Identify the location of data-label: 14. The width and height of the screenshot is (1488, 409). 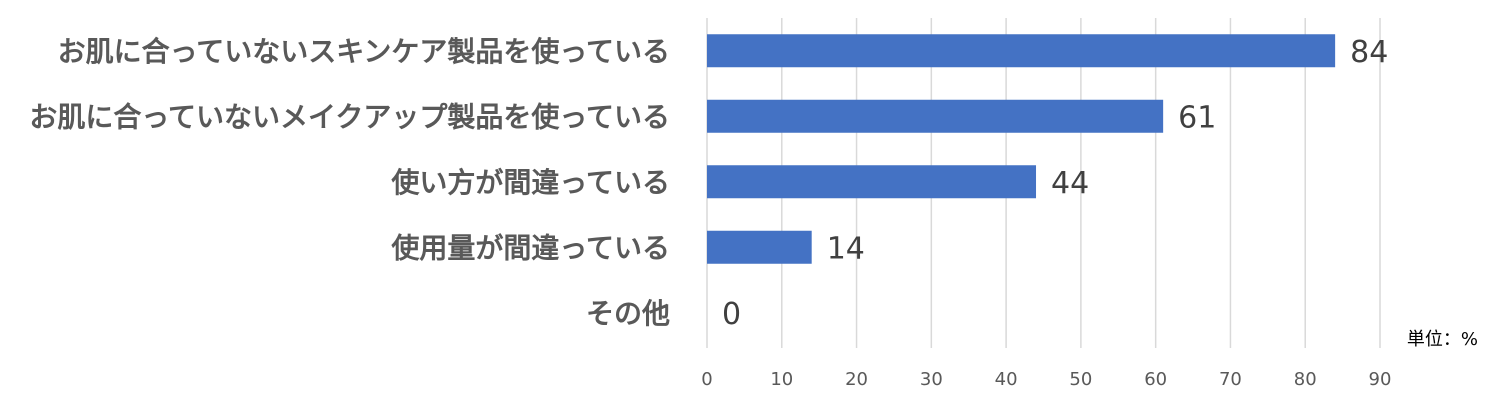
(846, 248).